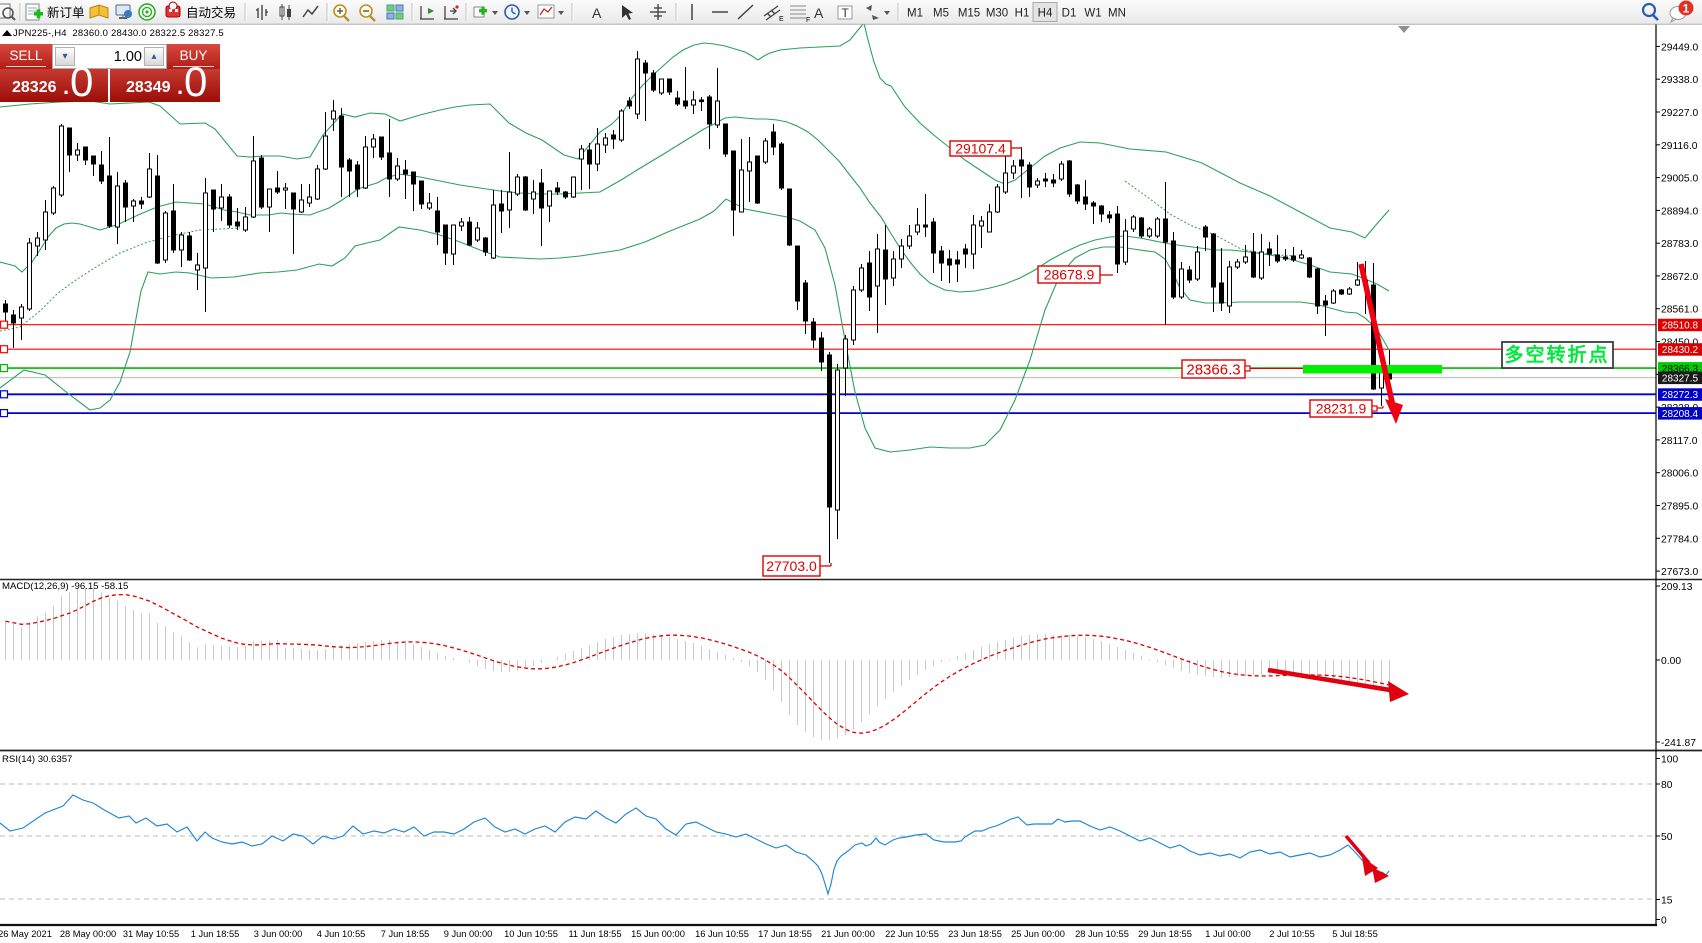 Image resolution: width=1702 pixels, height=943 pixels. I want to click on svg-text: 4 Jun 10:55, so click(341, 934).